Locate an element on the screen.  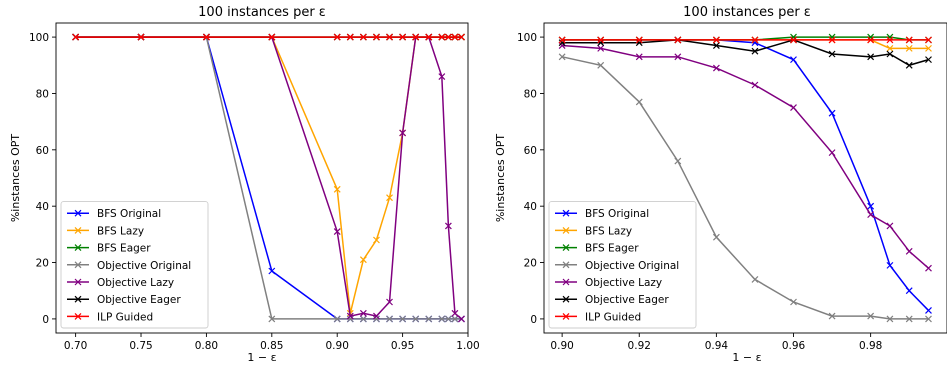
series-line-objective-eager is located at coordinates (745, 53).